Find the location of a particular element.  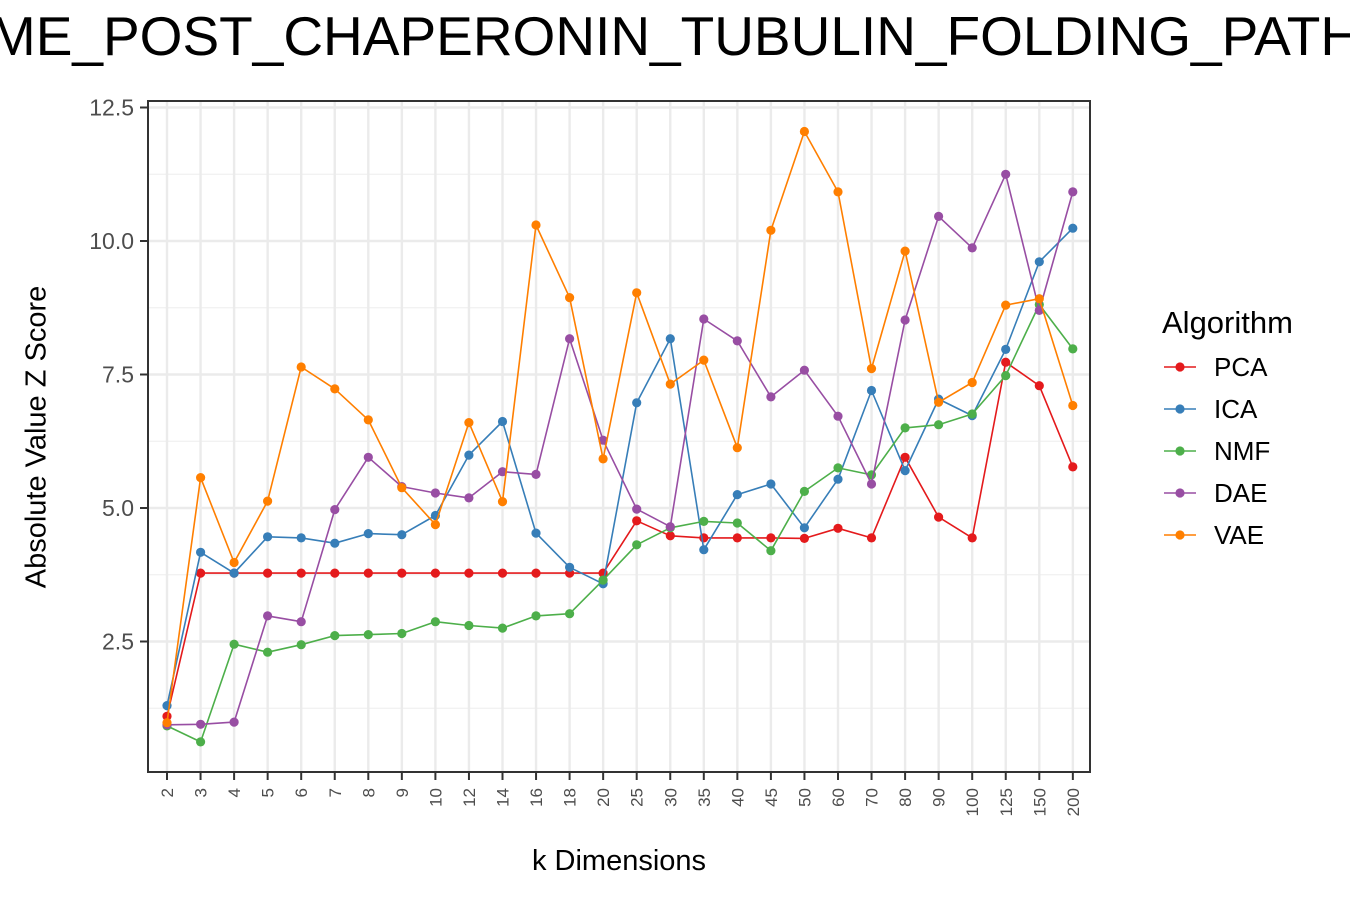

legend-item-dae: DAE is located at coordinates (1256, 493).